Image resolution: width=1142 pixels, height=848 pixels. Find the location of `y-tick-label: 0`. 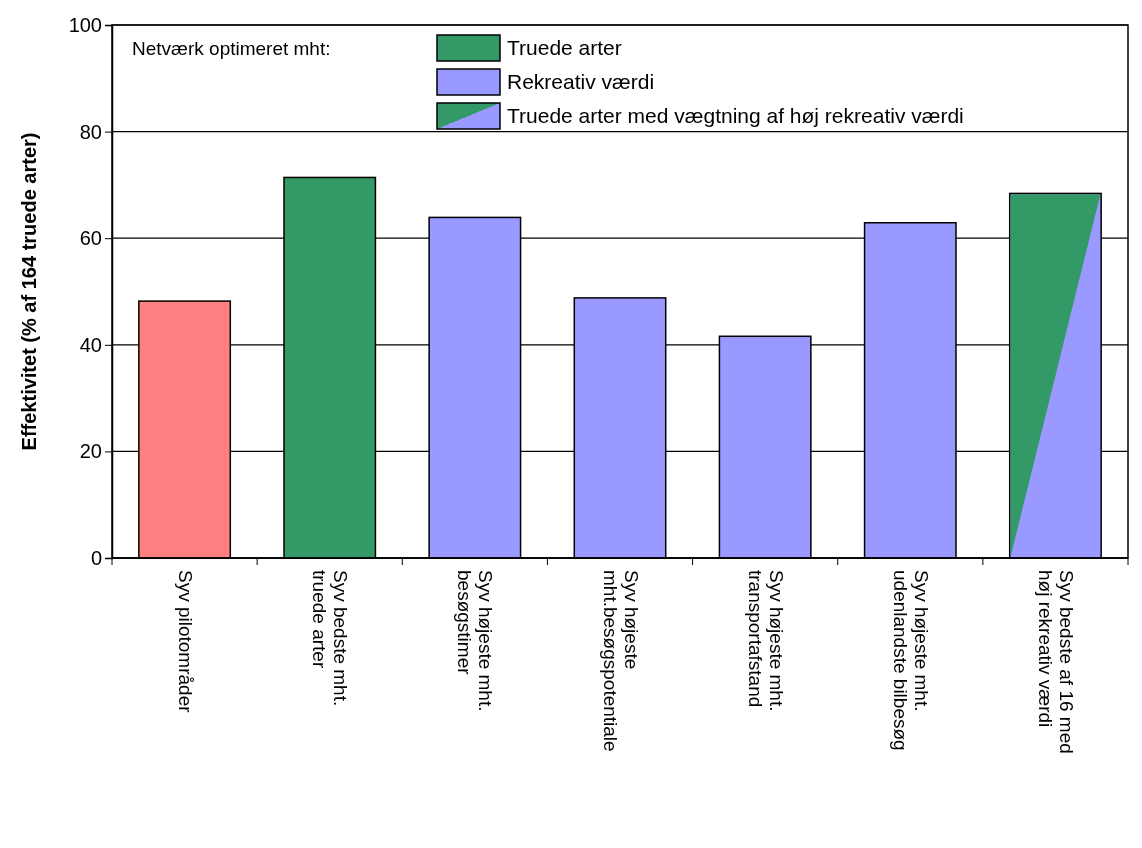

y-tick-label: 0 is located at coordinates (96, 557).